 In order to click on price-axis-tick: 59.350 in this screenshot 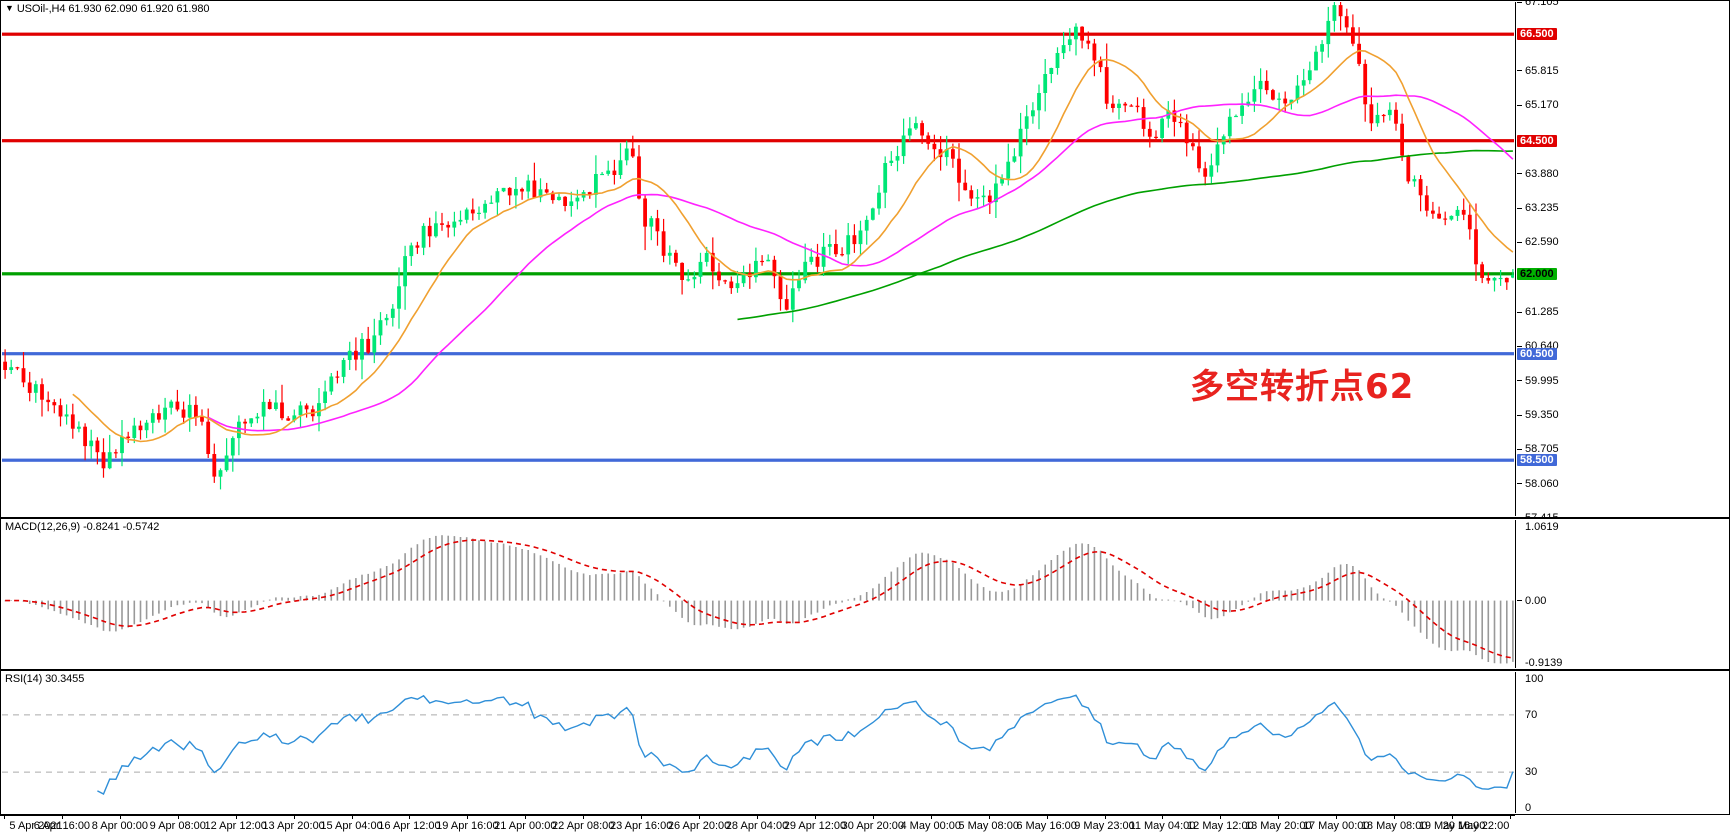, I will do `click(1538, 415)`.